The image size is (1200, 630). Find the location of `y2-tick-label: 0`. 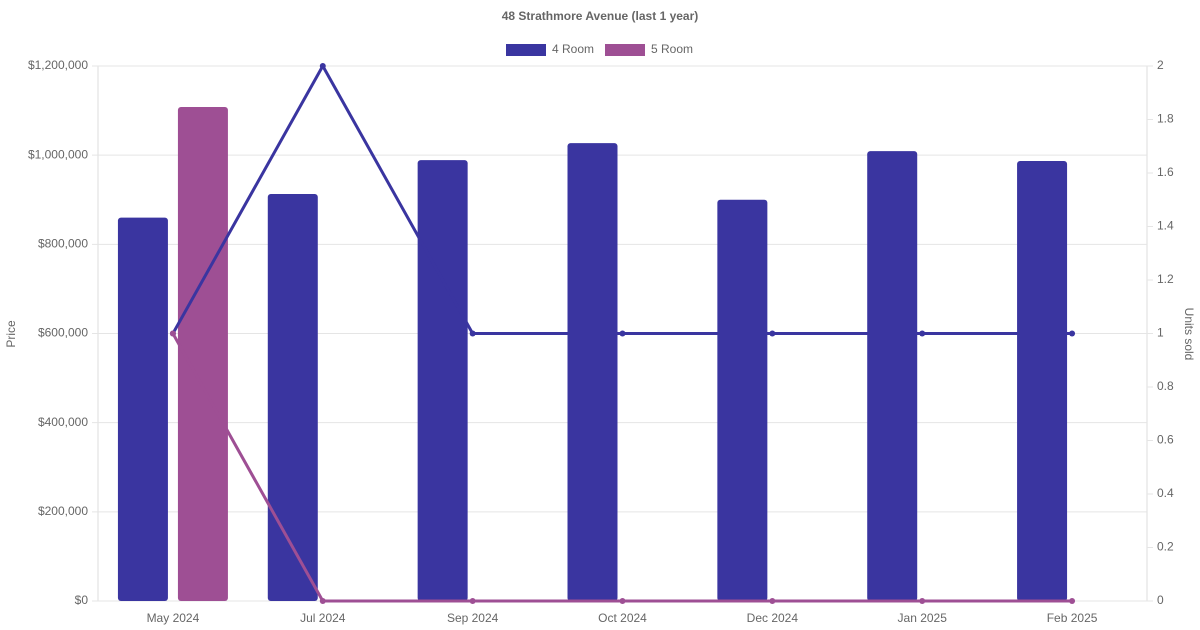

y2-tick-label: 0 is located at coordinates (1160, 600).